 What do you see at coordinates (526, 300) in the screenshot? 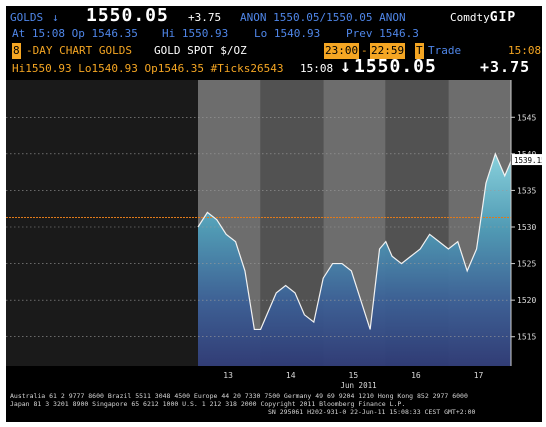
I see `y-tick-label-1520: 1520` at bounding box center [526, 300].